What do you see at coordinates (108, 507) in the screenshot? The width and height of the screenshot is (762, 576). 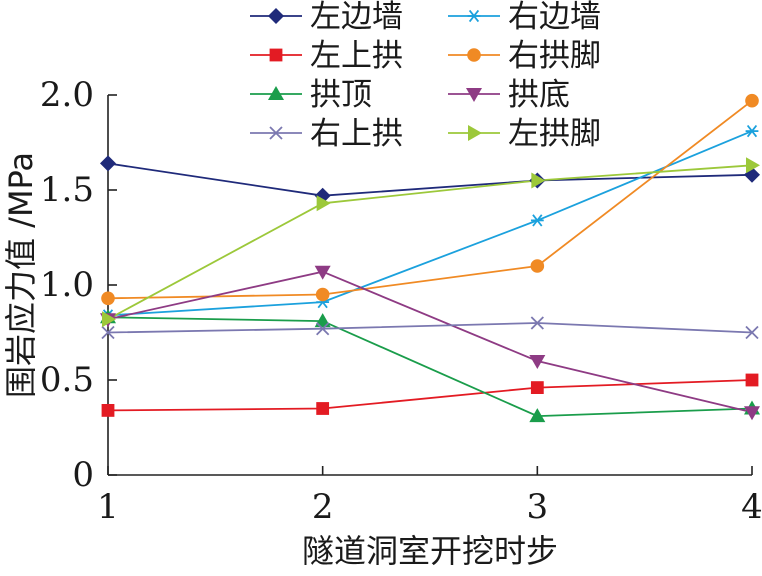 I see `x-tick-label: 1` at bounding box center [108, 507].